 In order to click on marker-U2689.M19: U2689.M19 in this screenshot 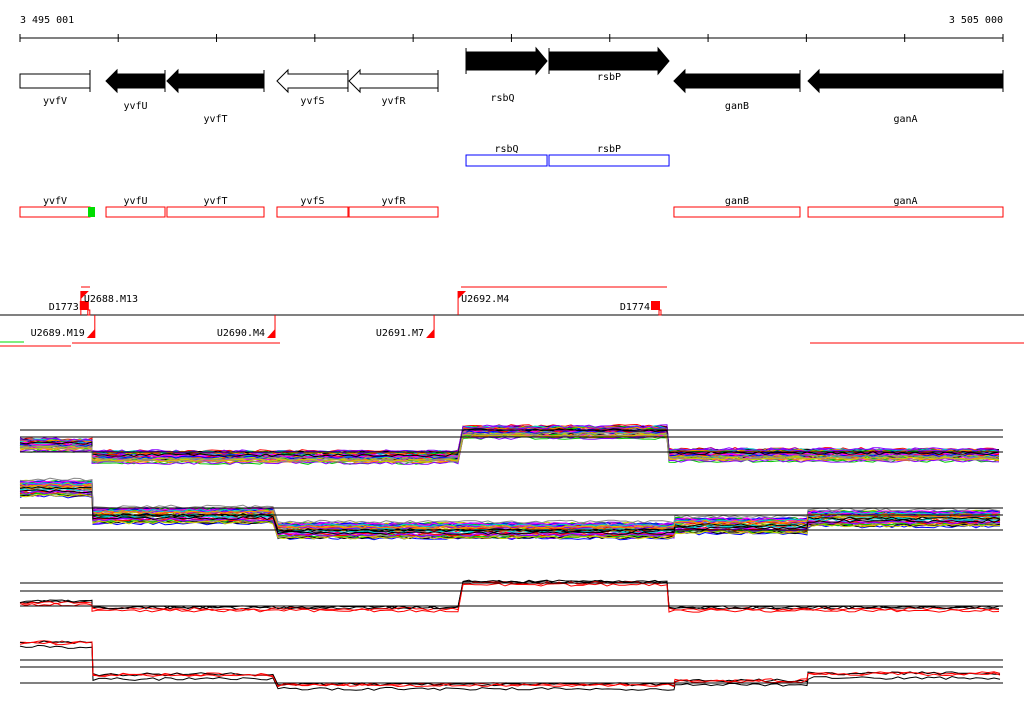, I will do `click(63, 327)`.